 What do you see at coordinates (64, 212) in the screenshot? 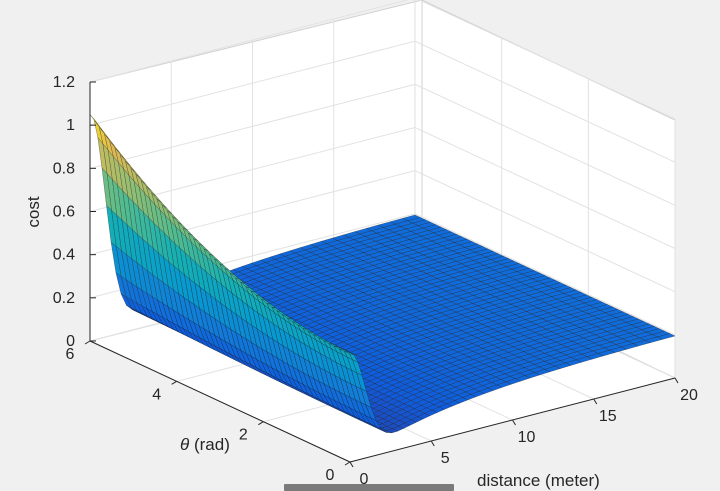
I see `z-tick-label: 0.6` at bounding box center [64, 212].